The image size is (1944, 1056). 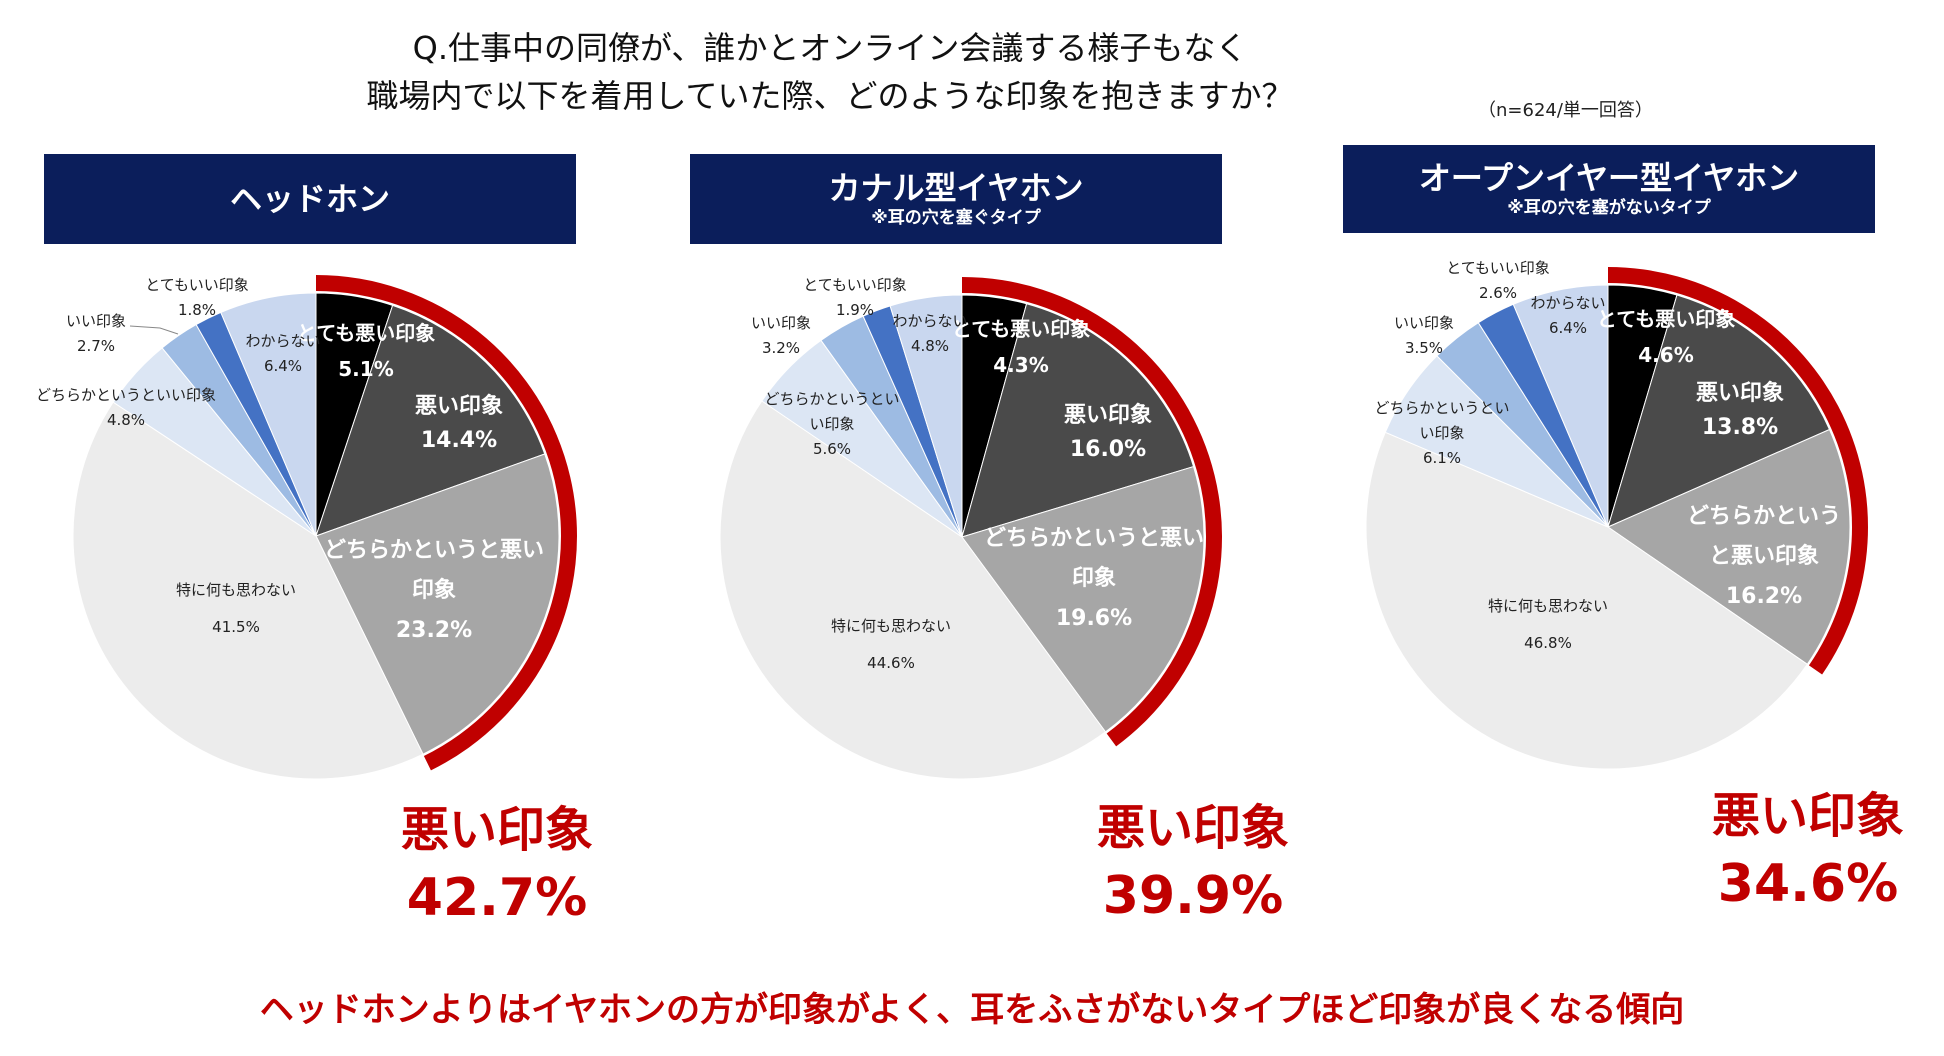 I want to click on chart-0-slice-bad, so click(x=430, y=420).